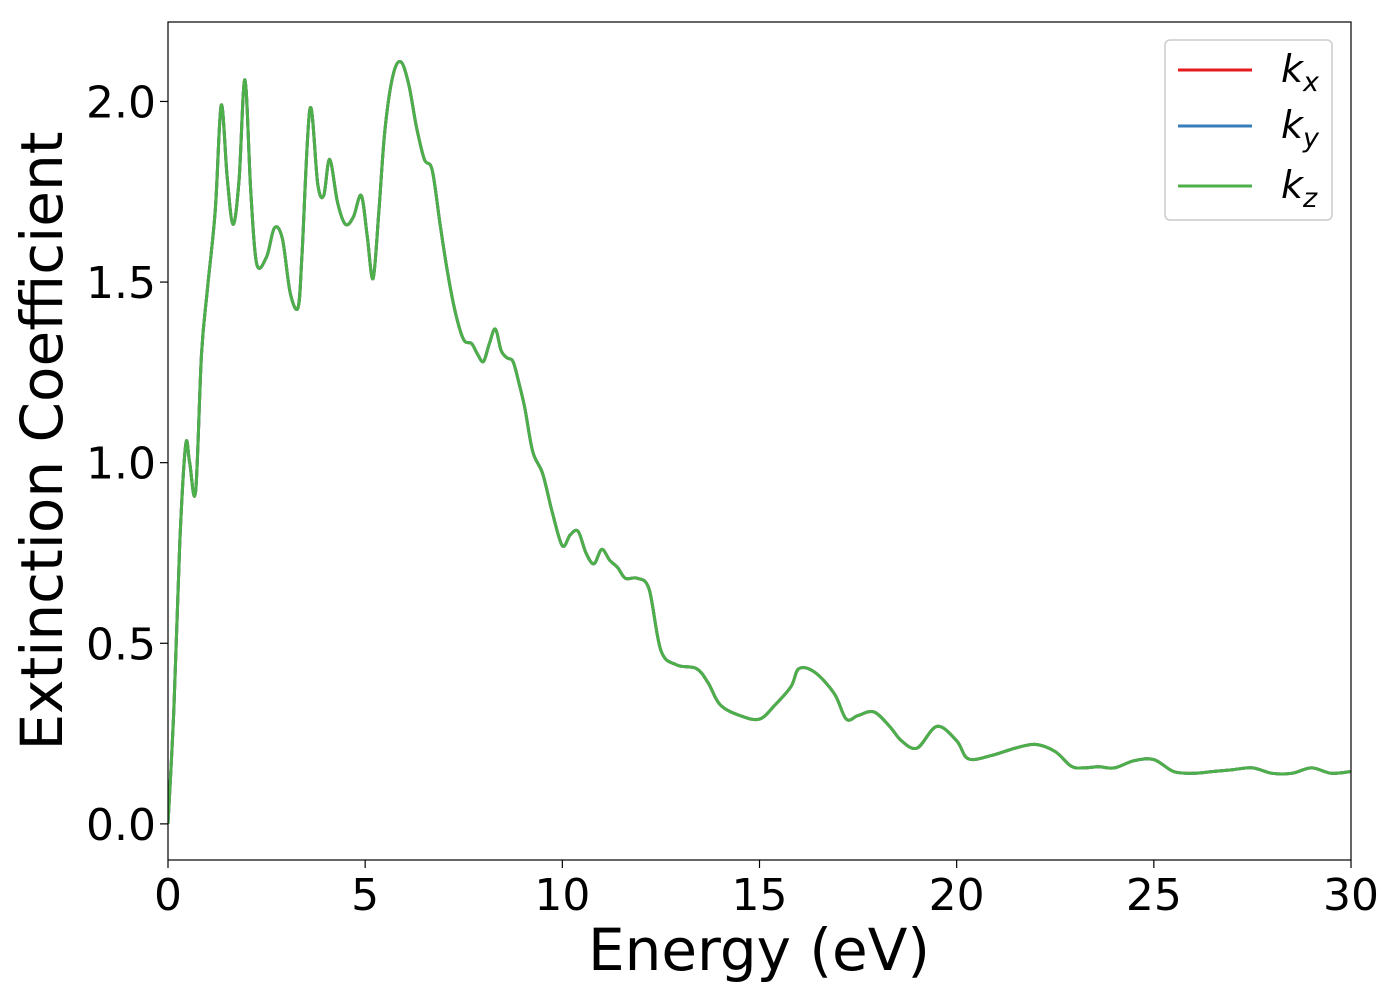 The width and height of the screenshot is (1400, 1000). Describe the element at coordinates (42, 441) in the screenshot. I see `y-axis-title: Extinction Coefficient` at that location.